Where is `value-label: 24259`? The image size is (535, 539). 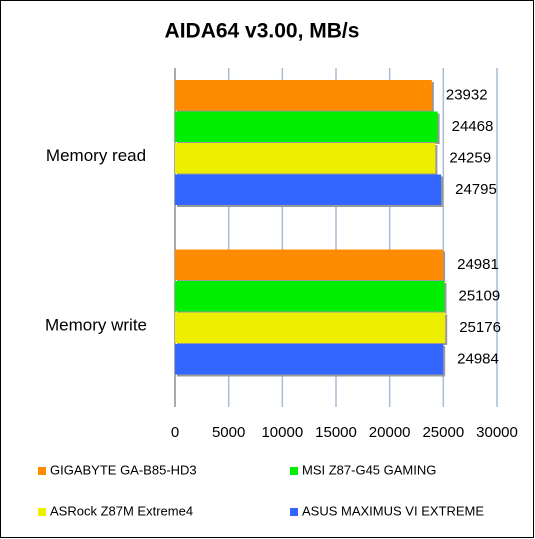 value-label: 24259 is located at coordinates (470, 158).